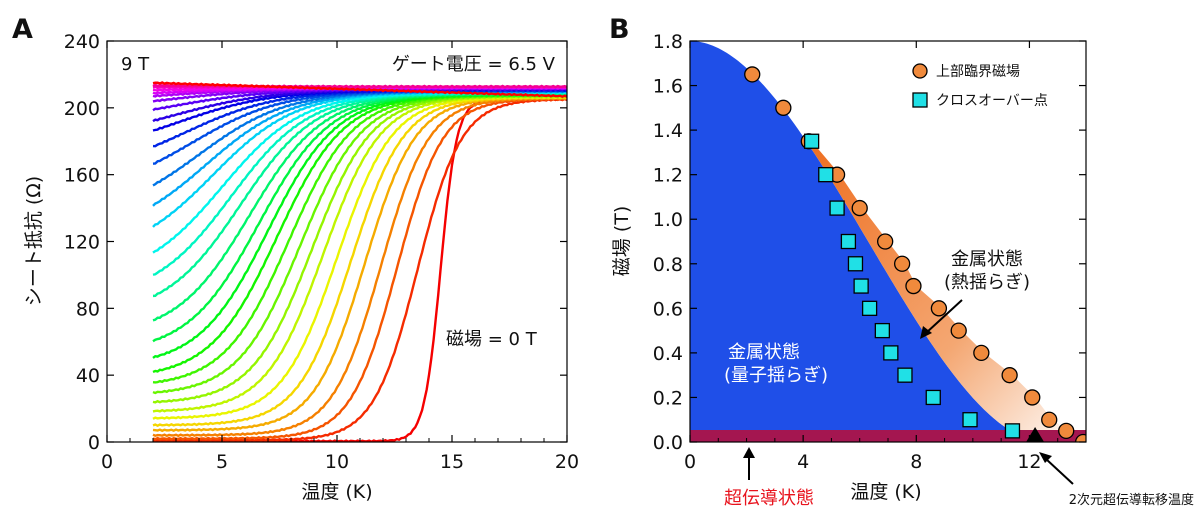 This screenshot has height=512, width=1196. What do you see at coordinates (1045, 457) in the screenshot?
I see `arrow-bkt-head` at bounding box center [1045, 457].